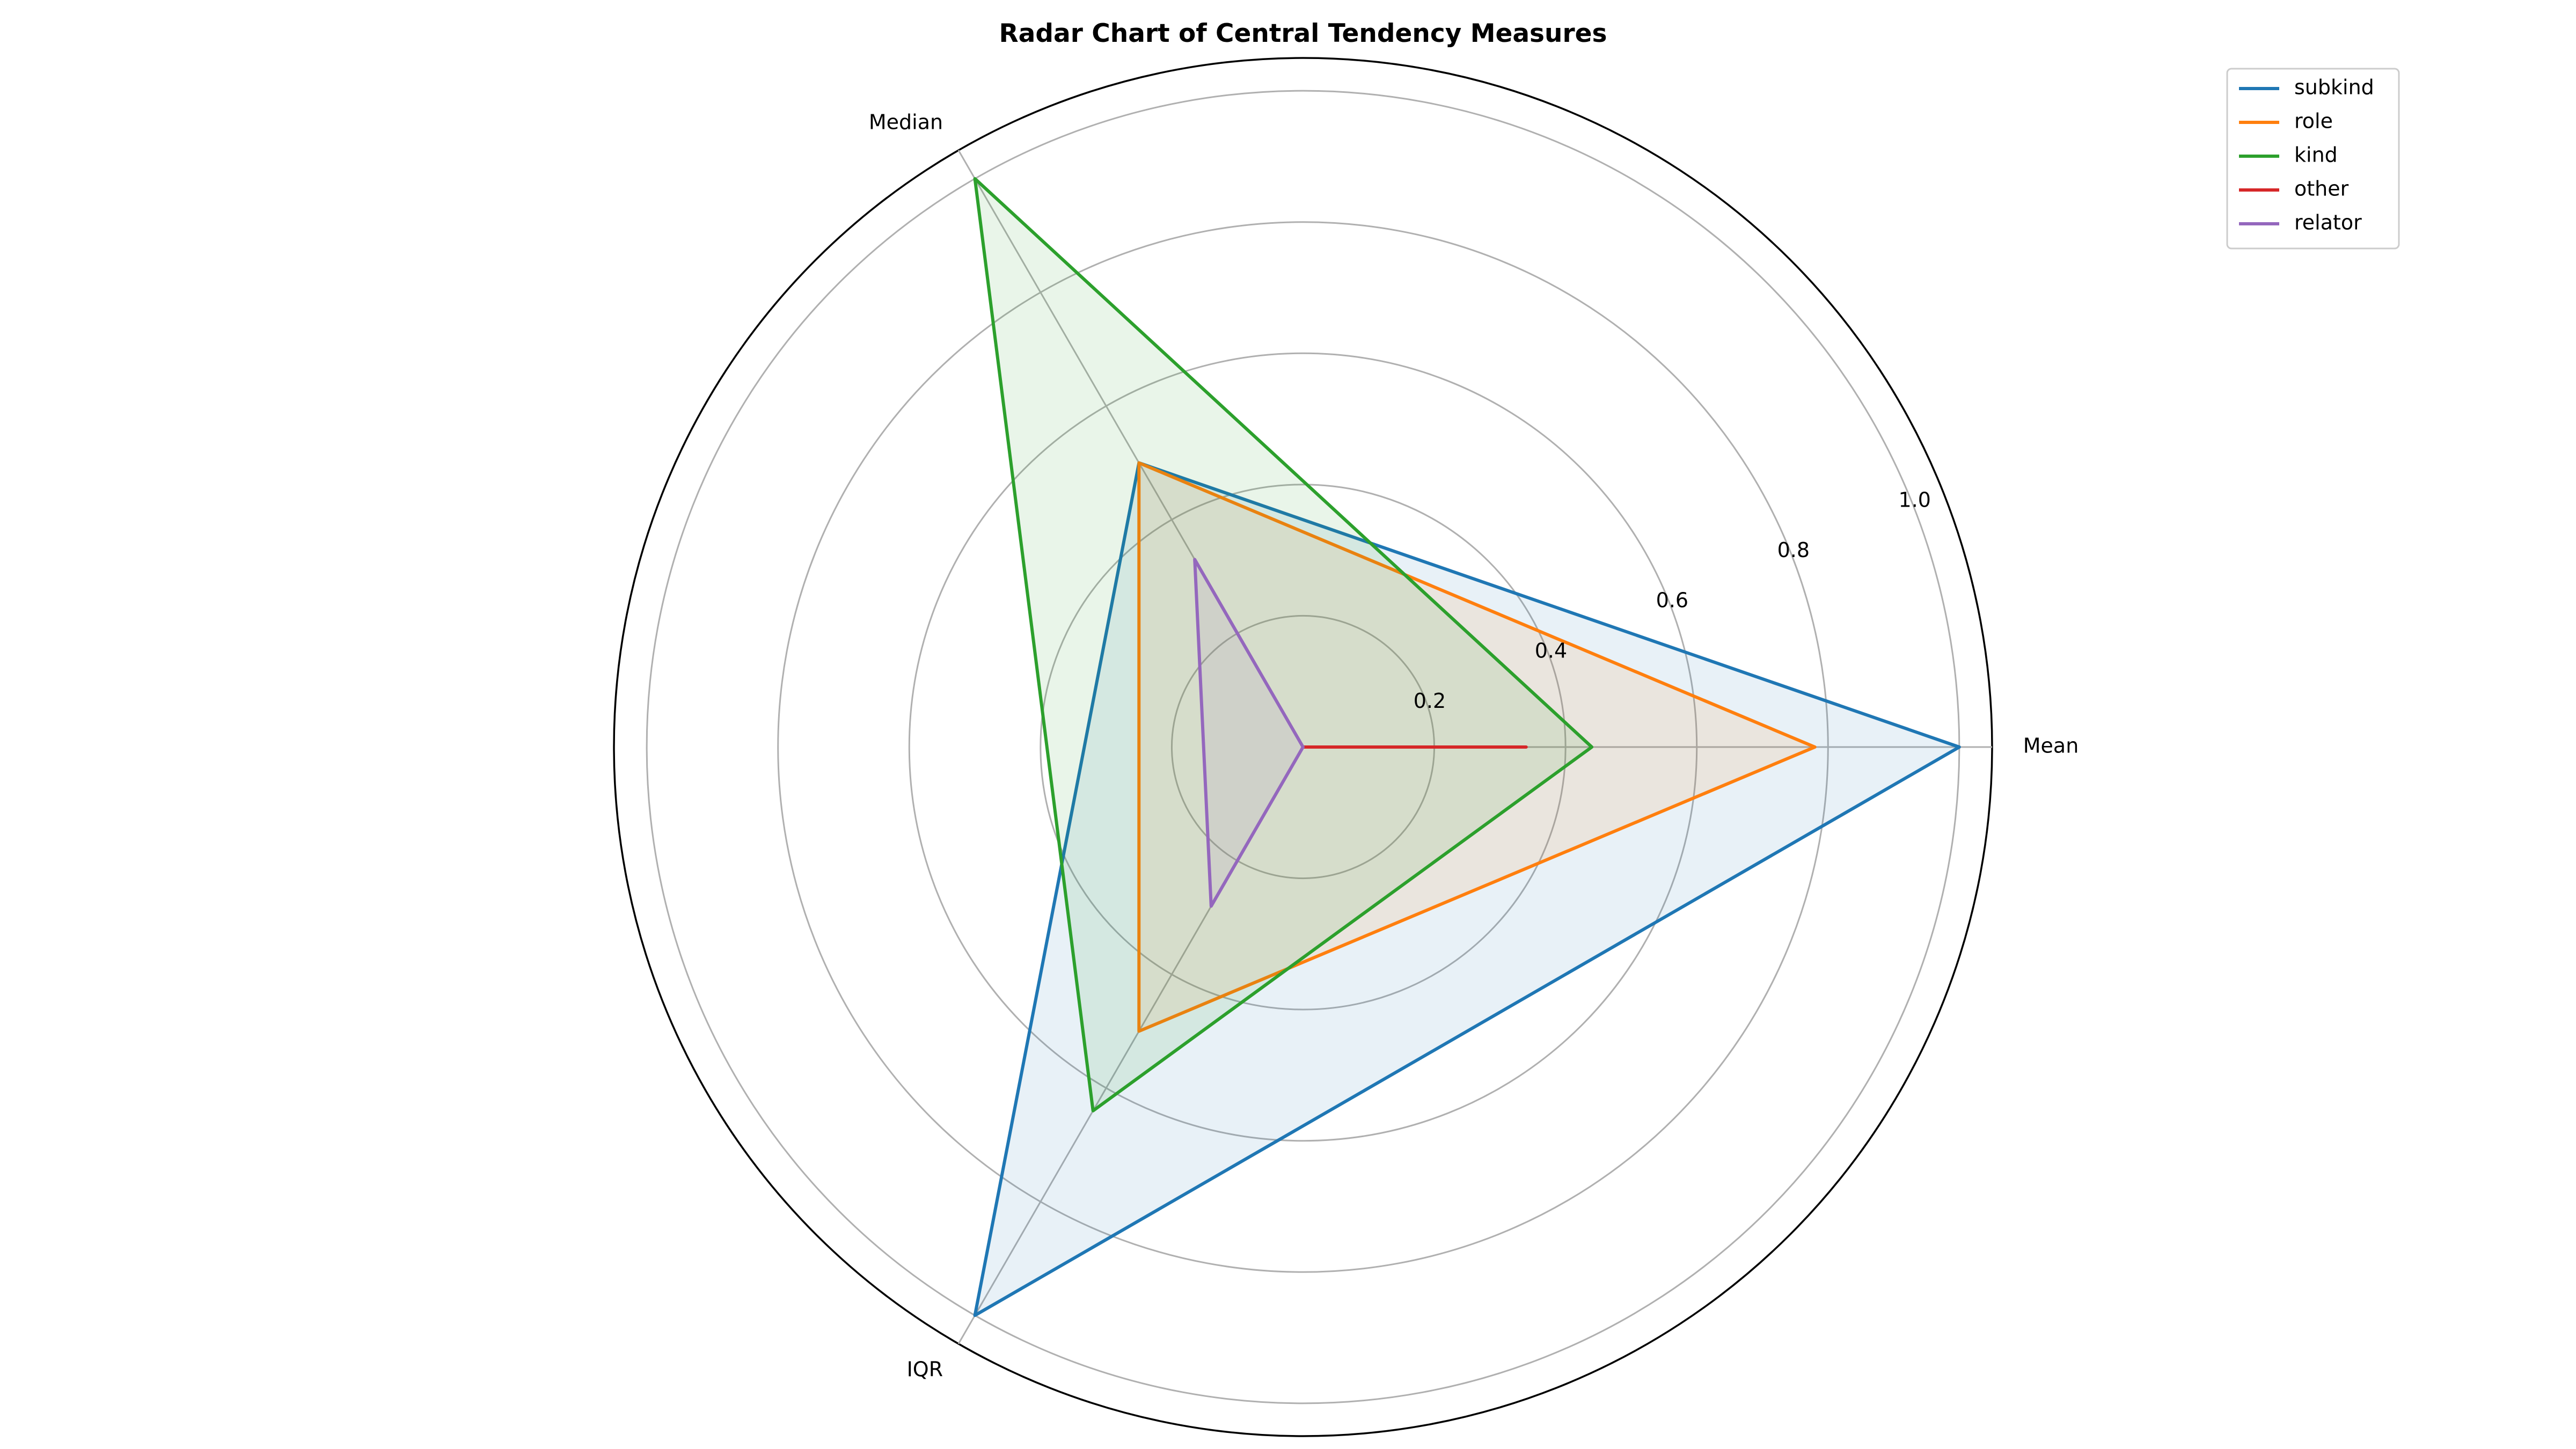  Describe the element at coordinates (1793, 550) in the screenshot. I see `r-tick-label-4: 0.8` at that location.